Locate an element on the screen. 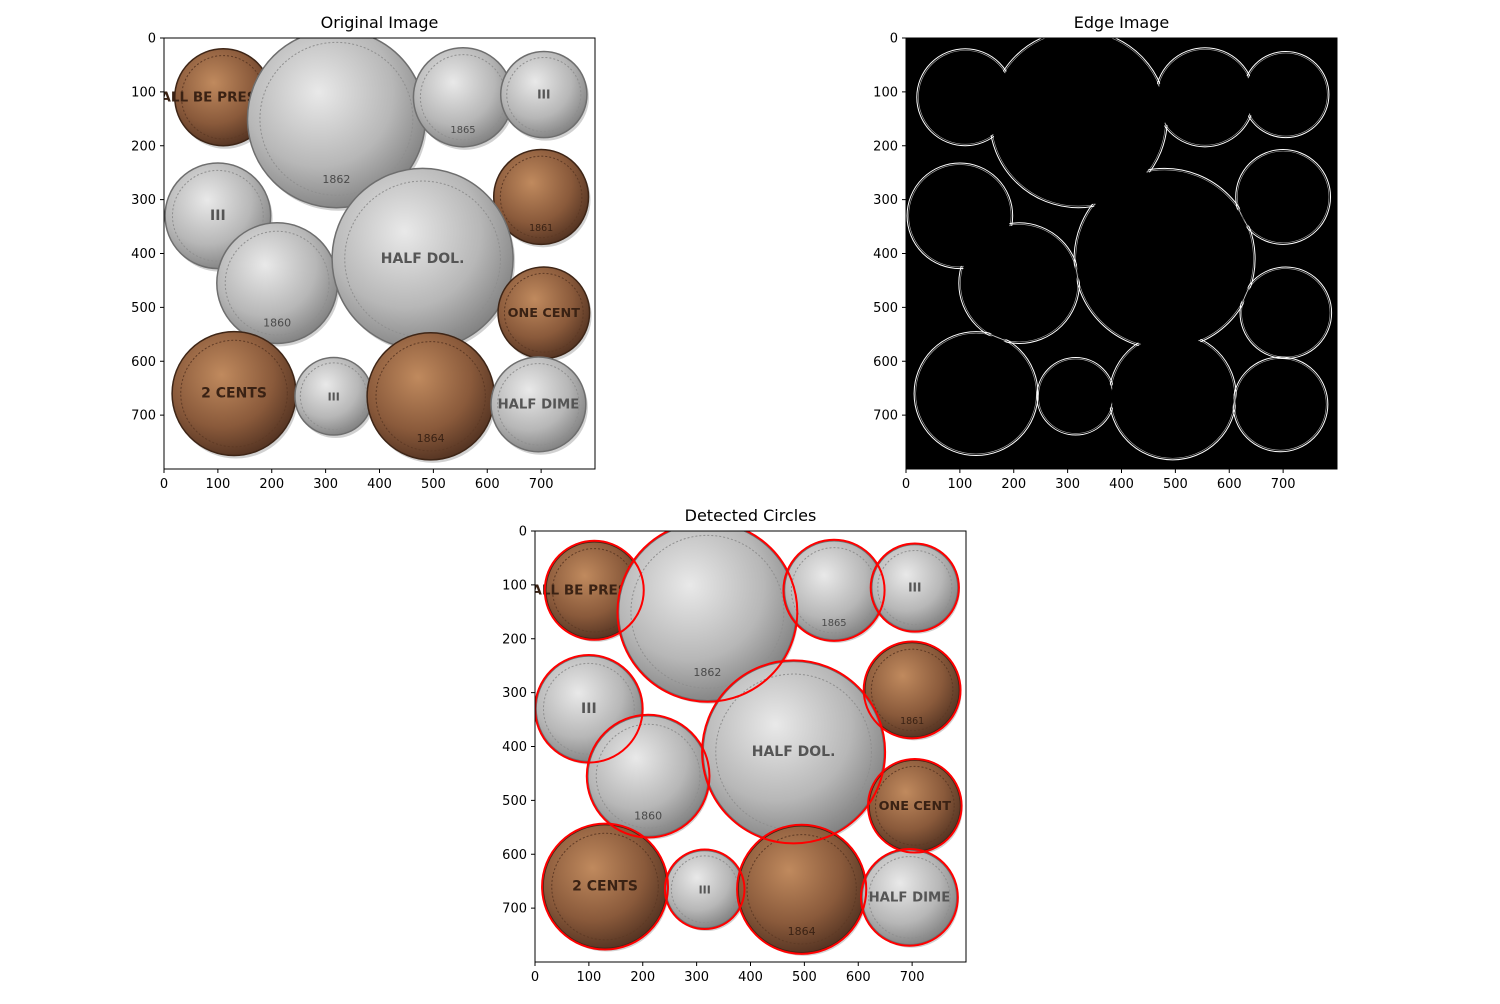 This screenshot has width=1500, height=1004. edge-contour-inner is located at coordinates (960, 216).